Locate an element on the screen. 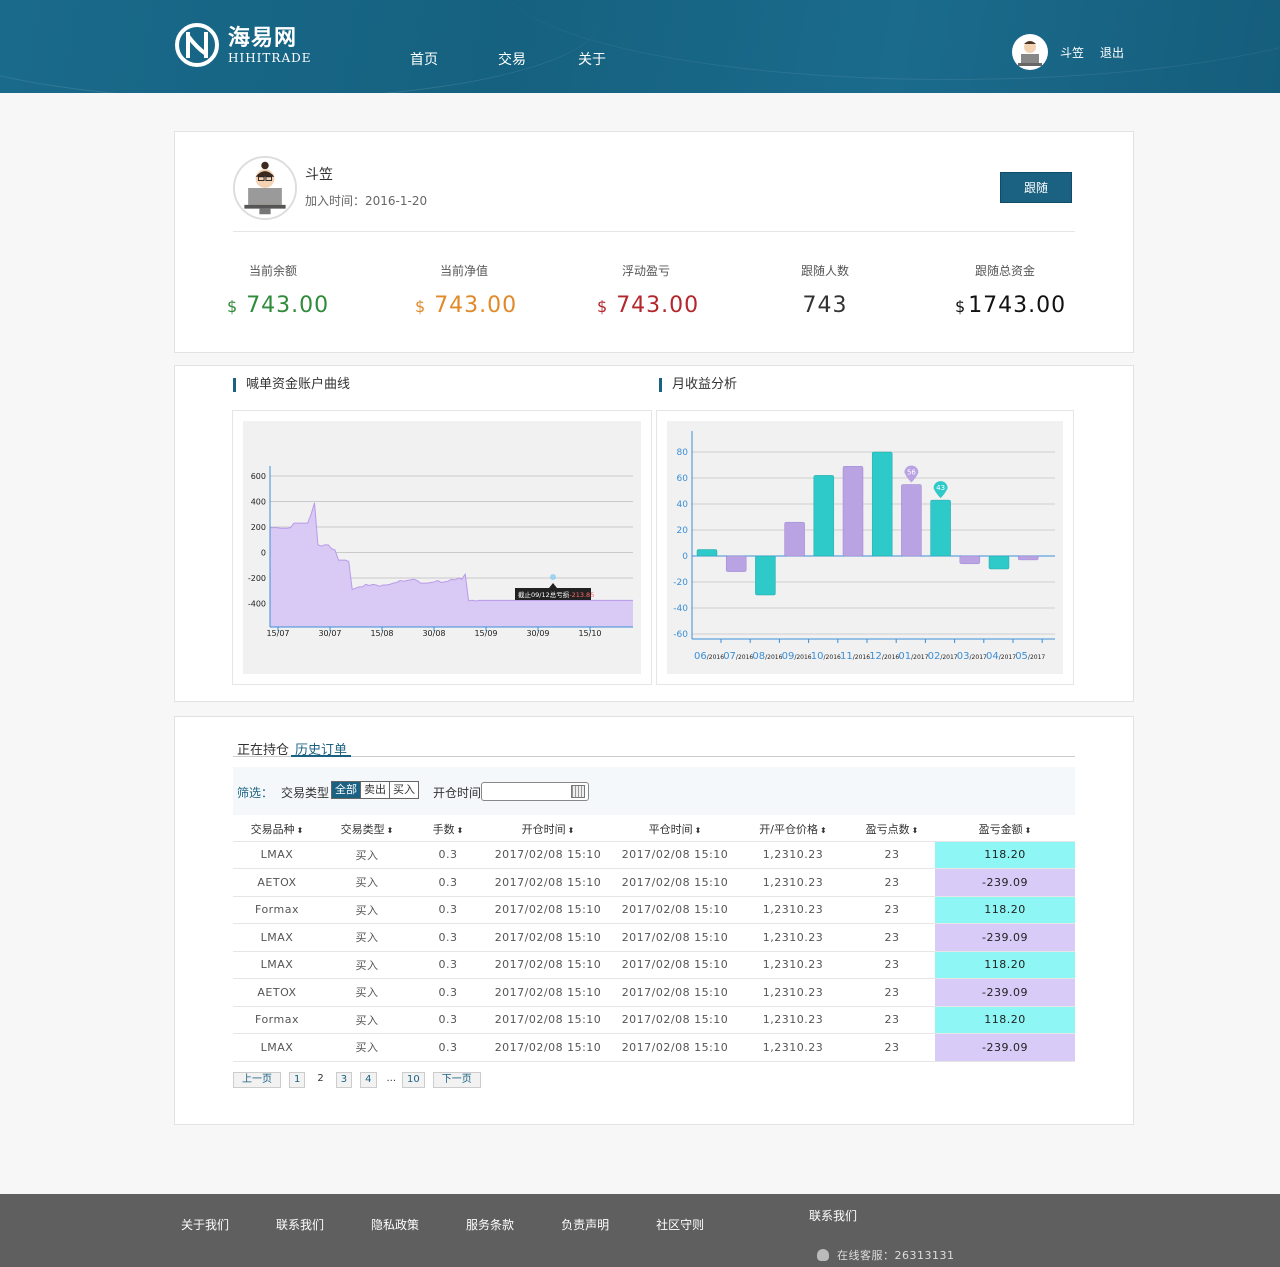 The image size is (1280, 1267). footer-link-disclaimer: 负责声明 is located at coordinates (585, 1225).